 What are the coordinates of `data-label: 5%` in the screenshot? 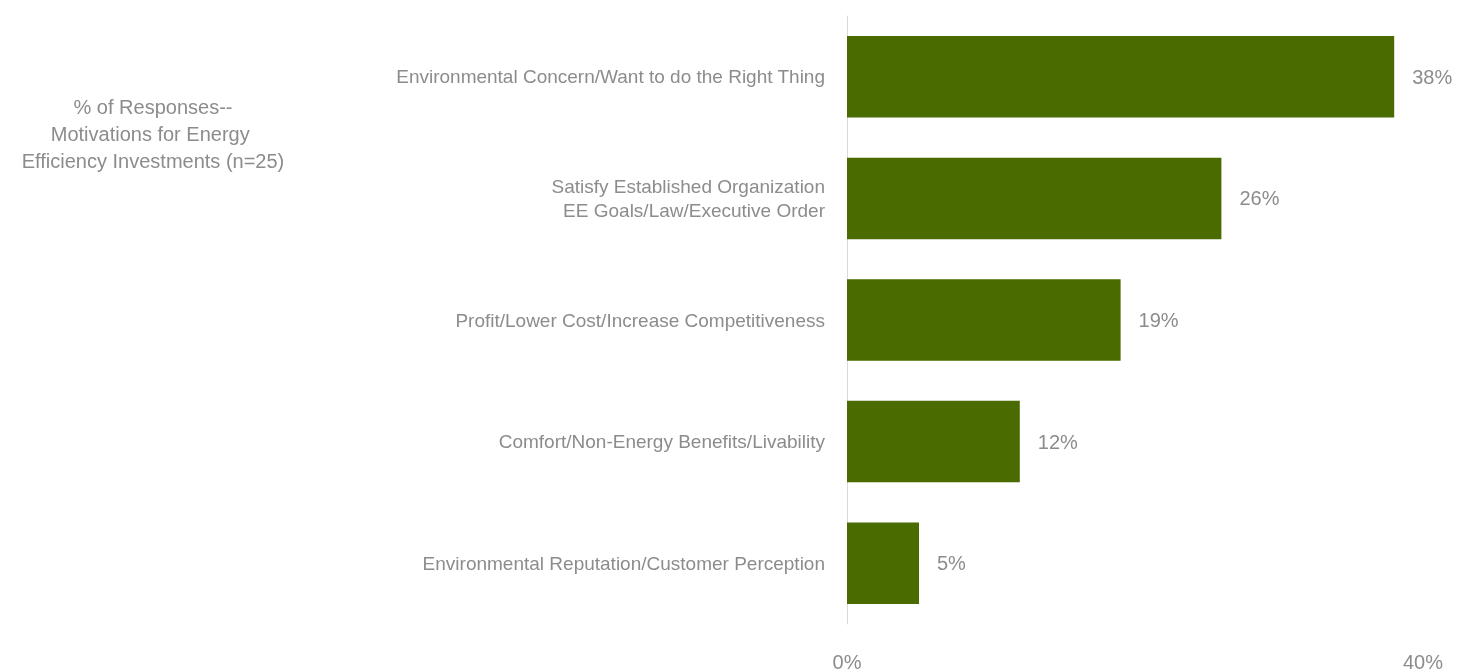 It's located at (952, 563).